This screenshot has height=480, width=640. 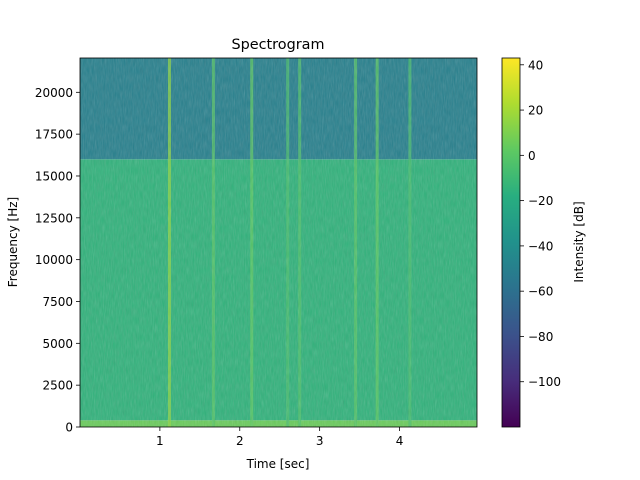 I want to click on colorbar-tick-label: −80, so click(x=540, y=337).